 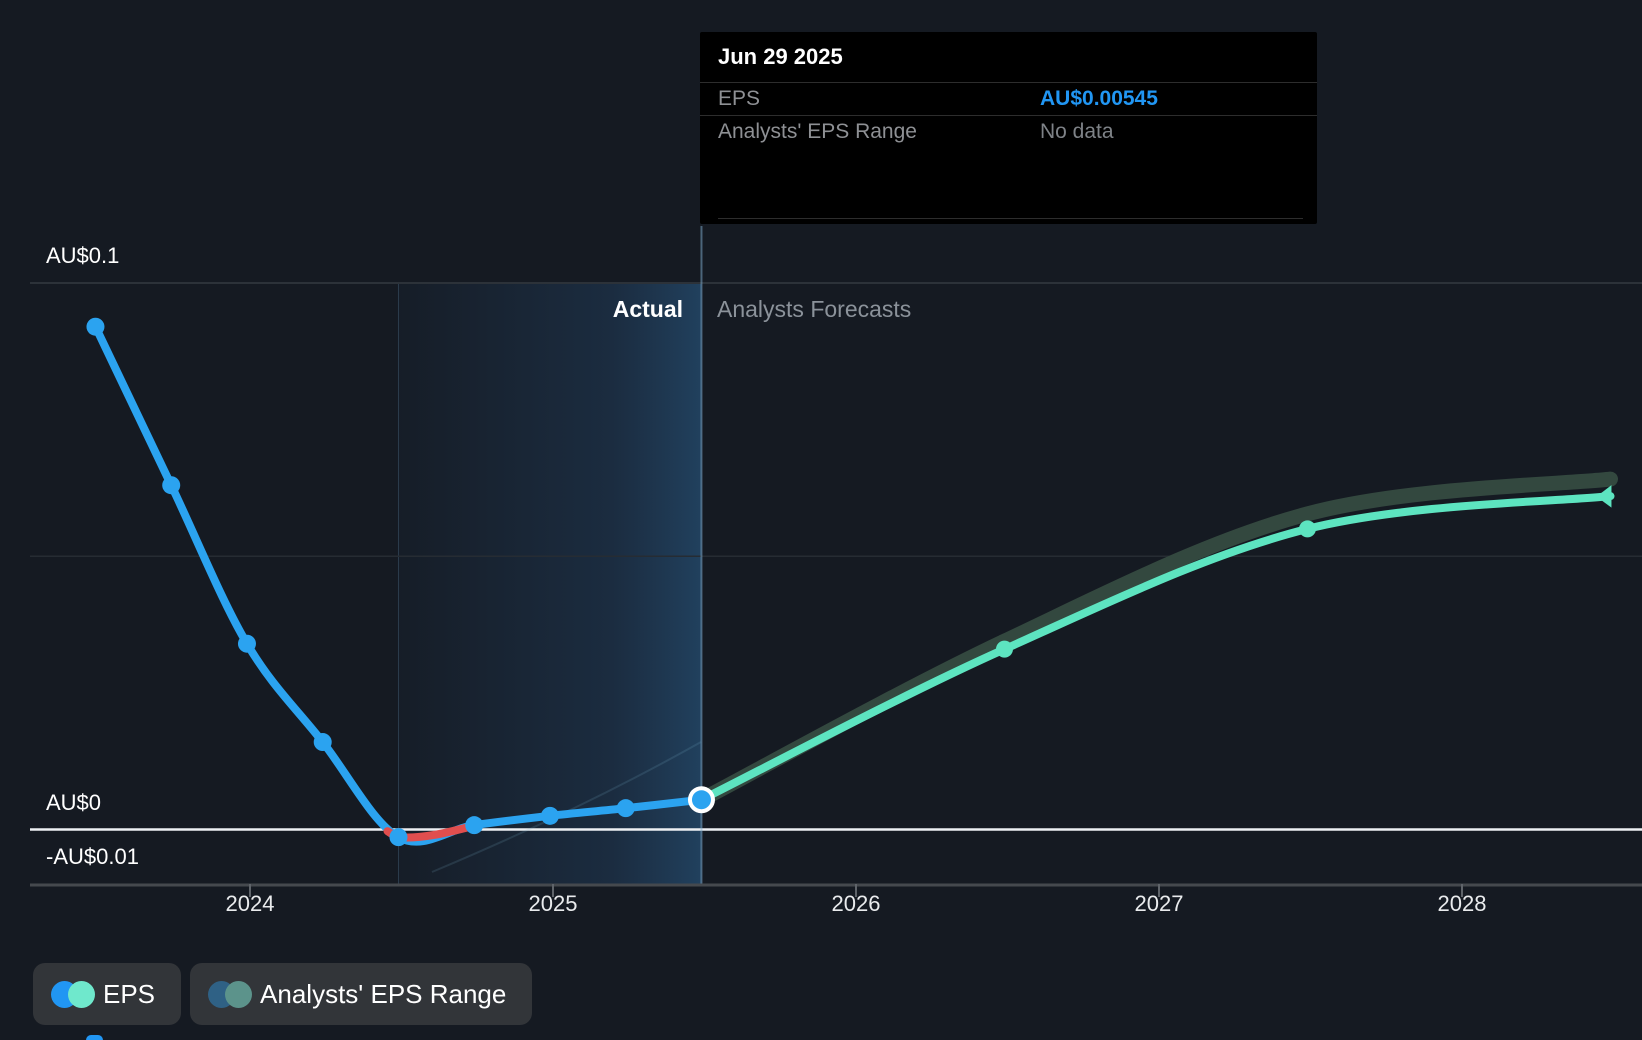 I want to click on range-teal-dot-icon, so click(x=239, y=994).